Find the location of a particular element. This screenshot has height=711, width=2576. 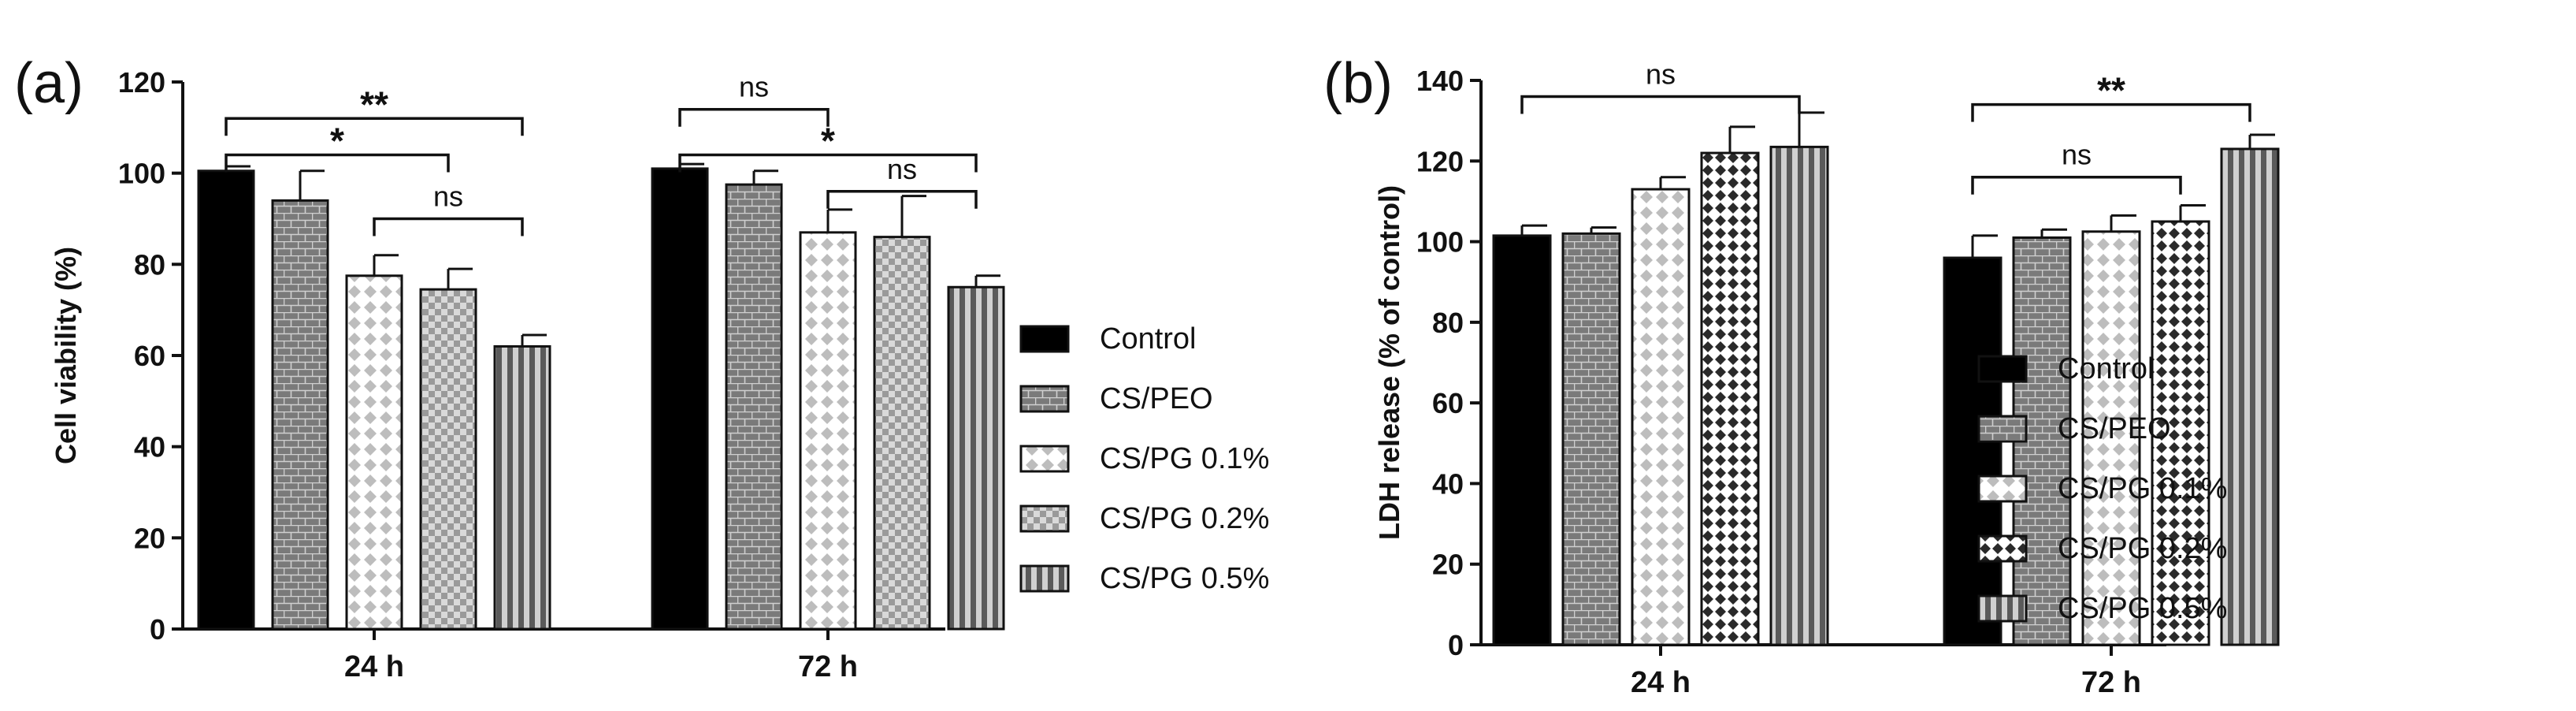

panel-label: (b) is located at coordinates (1358, 83).